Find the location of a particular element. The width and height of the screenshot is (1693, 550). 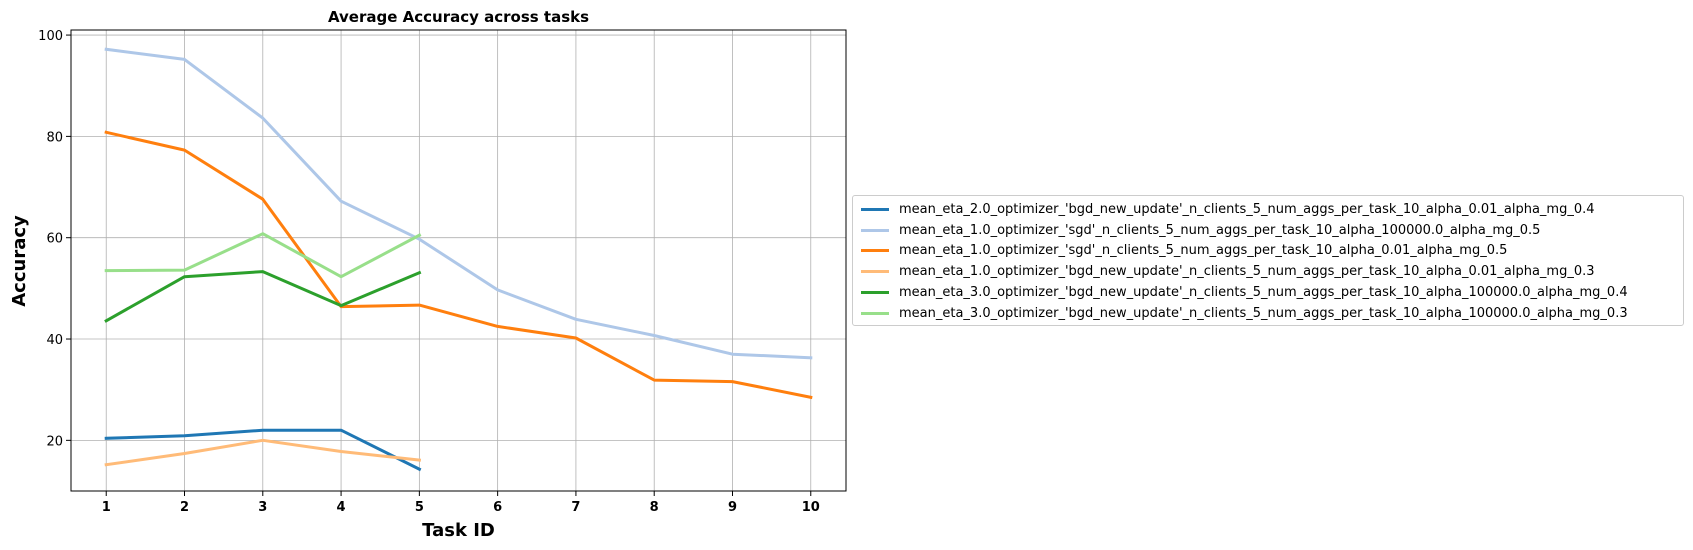

x-axis-ticks: 1 2 3 4 5 6 7 8 9 10 is located at coordinates (461, 503).